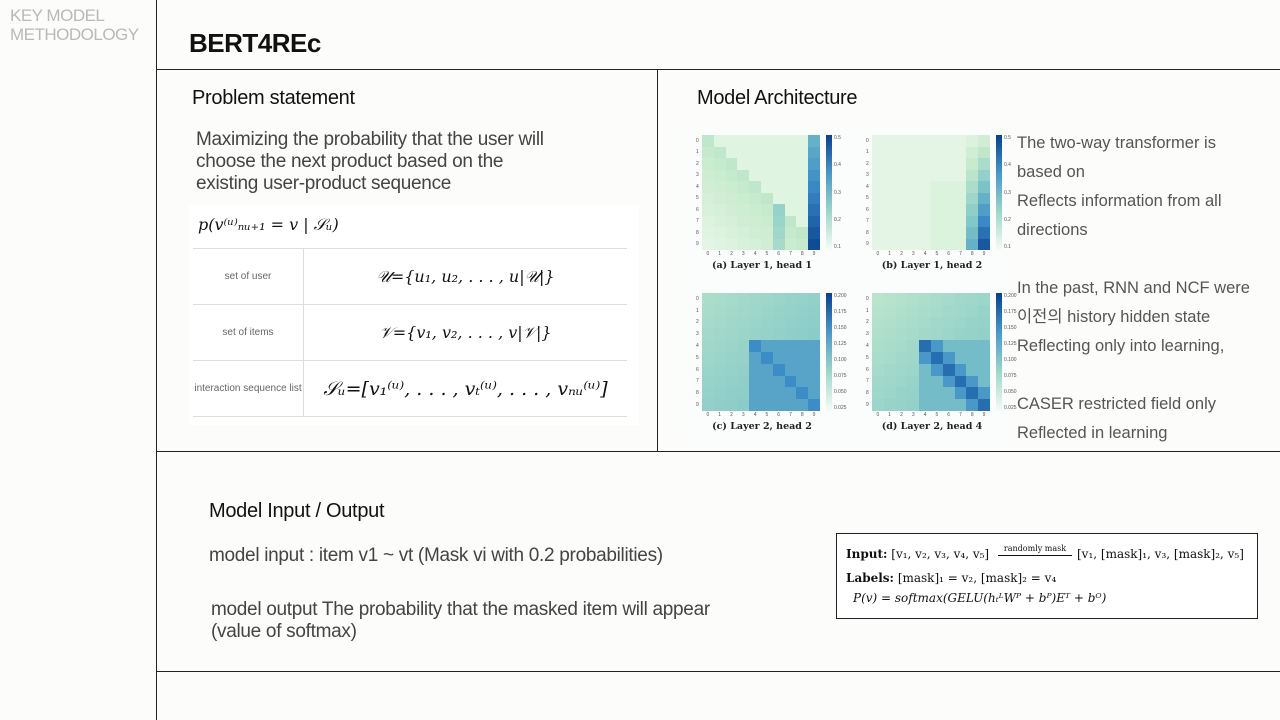 This screenshot has height=720, width=1280. What do you see at coordinates (1121, 346) in the screenshot?
I see `arch-text-line: Reflecting only into learning,` at bounding box center [1121, 346].